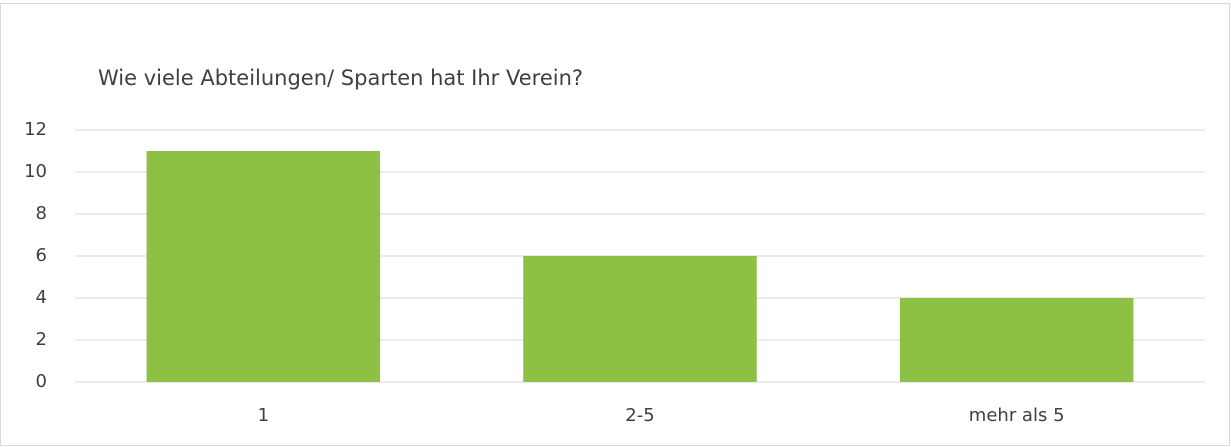 This screenshot has height=447, width=1231. I want to click on y-tick-label: 12, so click(35, 129).